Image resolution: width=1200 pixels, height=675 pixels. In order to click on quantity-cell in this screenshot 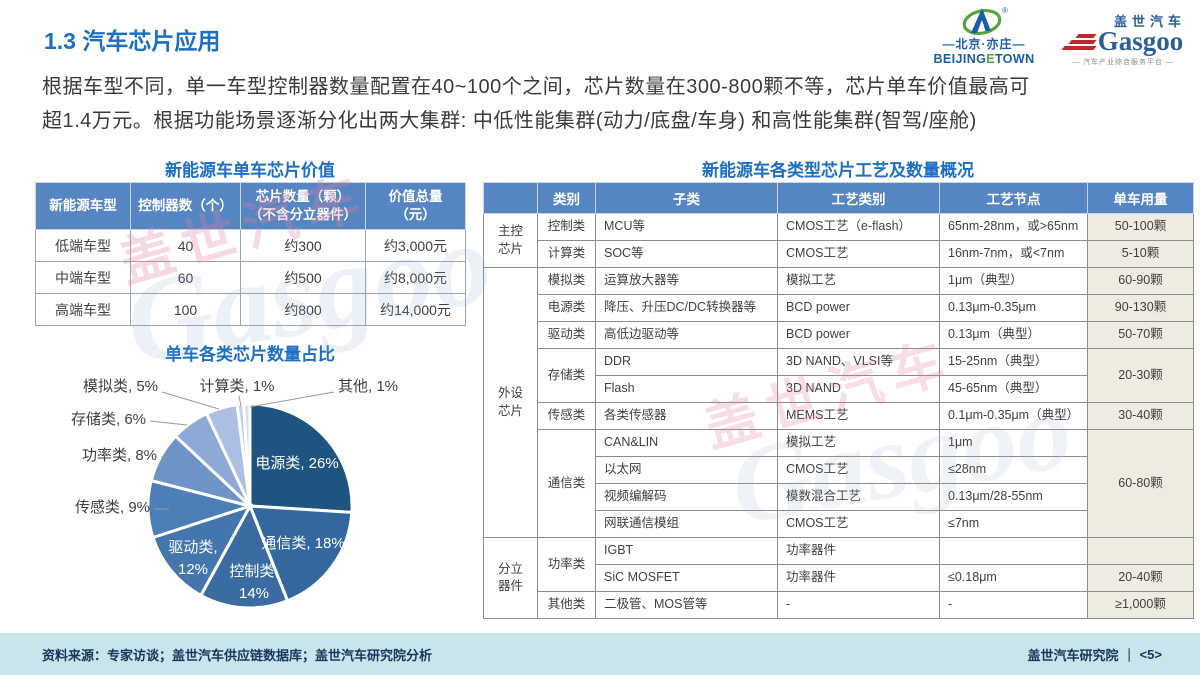, I will do `click(1140, 551)`.